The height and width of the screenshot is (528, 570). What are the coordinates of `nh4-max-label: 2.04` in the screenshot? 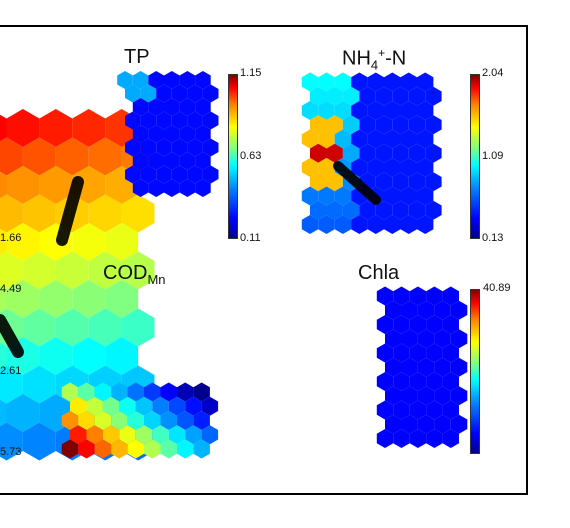 It's located at (493, 73).